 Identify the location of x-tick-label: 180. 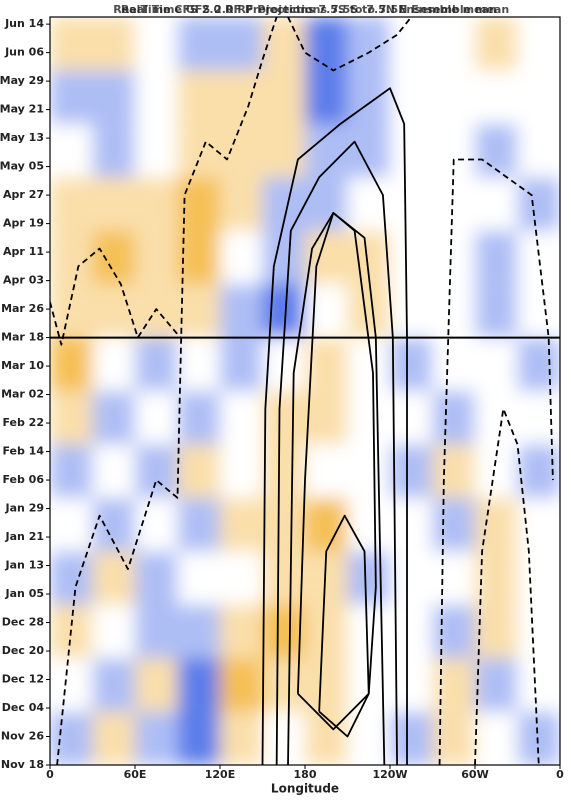
(305, 774).